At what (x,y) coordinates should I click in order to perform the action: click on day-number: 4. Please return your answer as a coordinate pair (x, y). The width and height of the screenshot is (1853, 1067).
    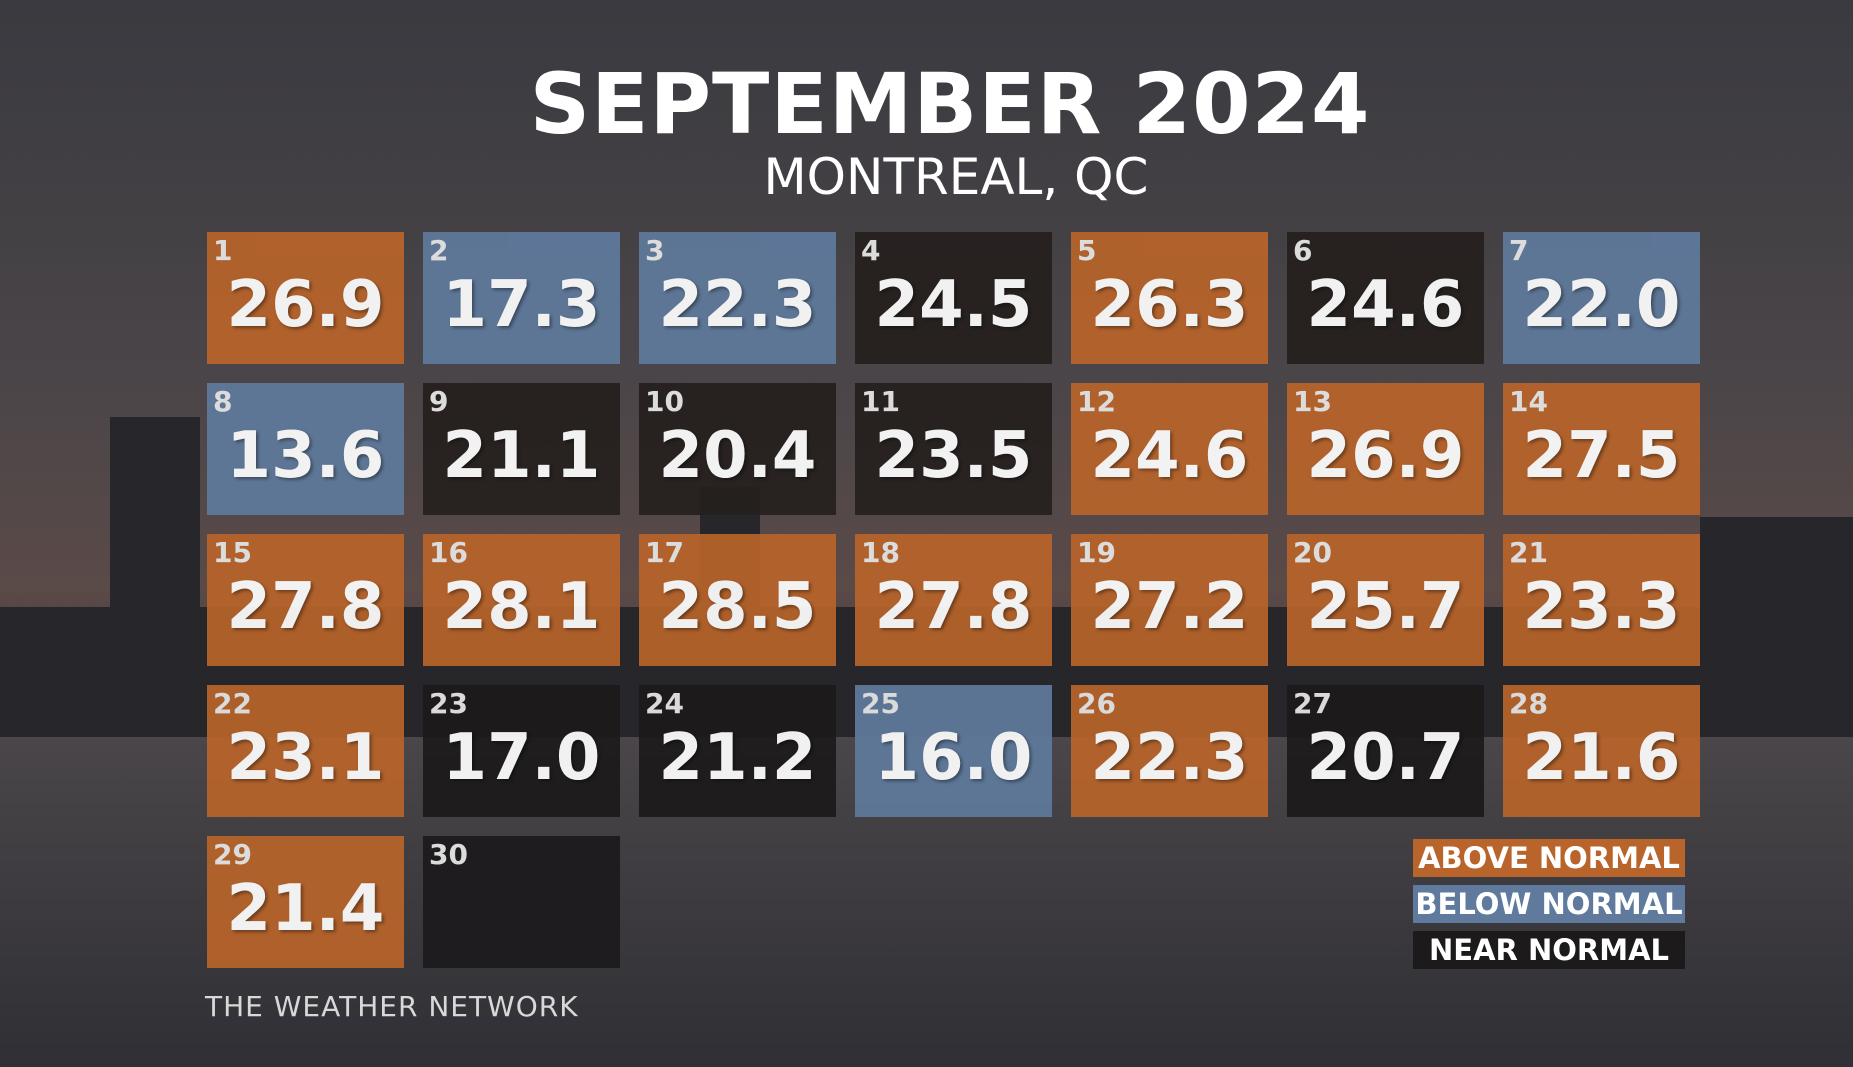
    Looking at the image, I should click on (871, 250).